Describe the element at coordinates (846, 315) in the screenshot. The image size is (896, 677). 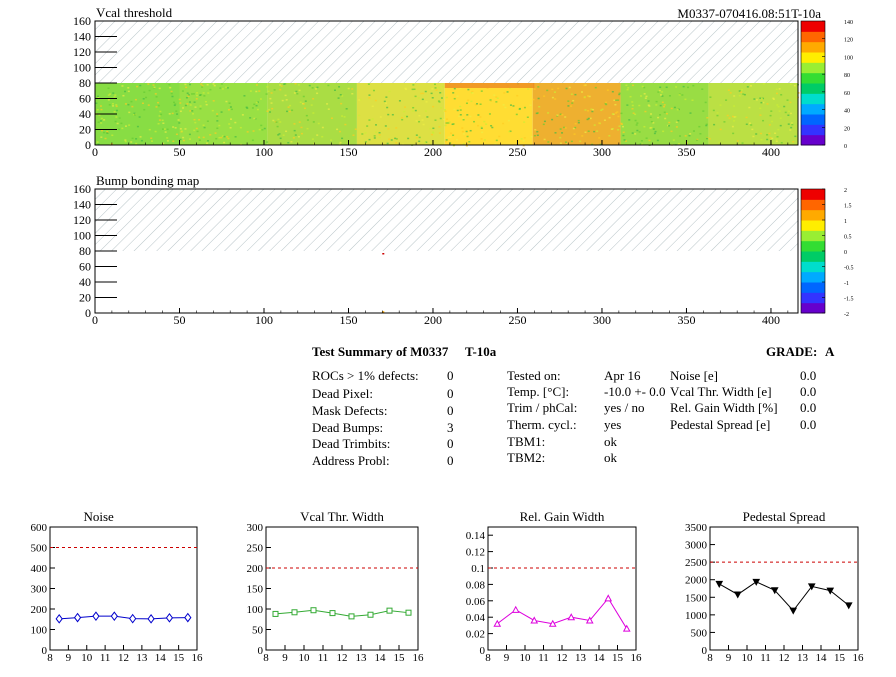
I see `colorbar-tick-label: -2` at that location.